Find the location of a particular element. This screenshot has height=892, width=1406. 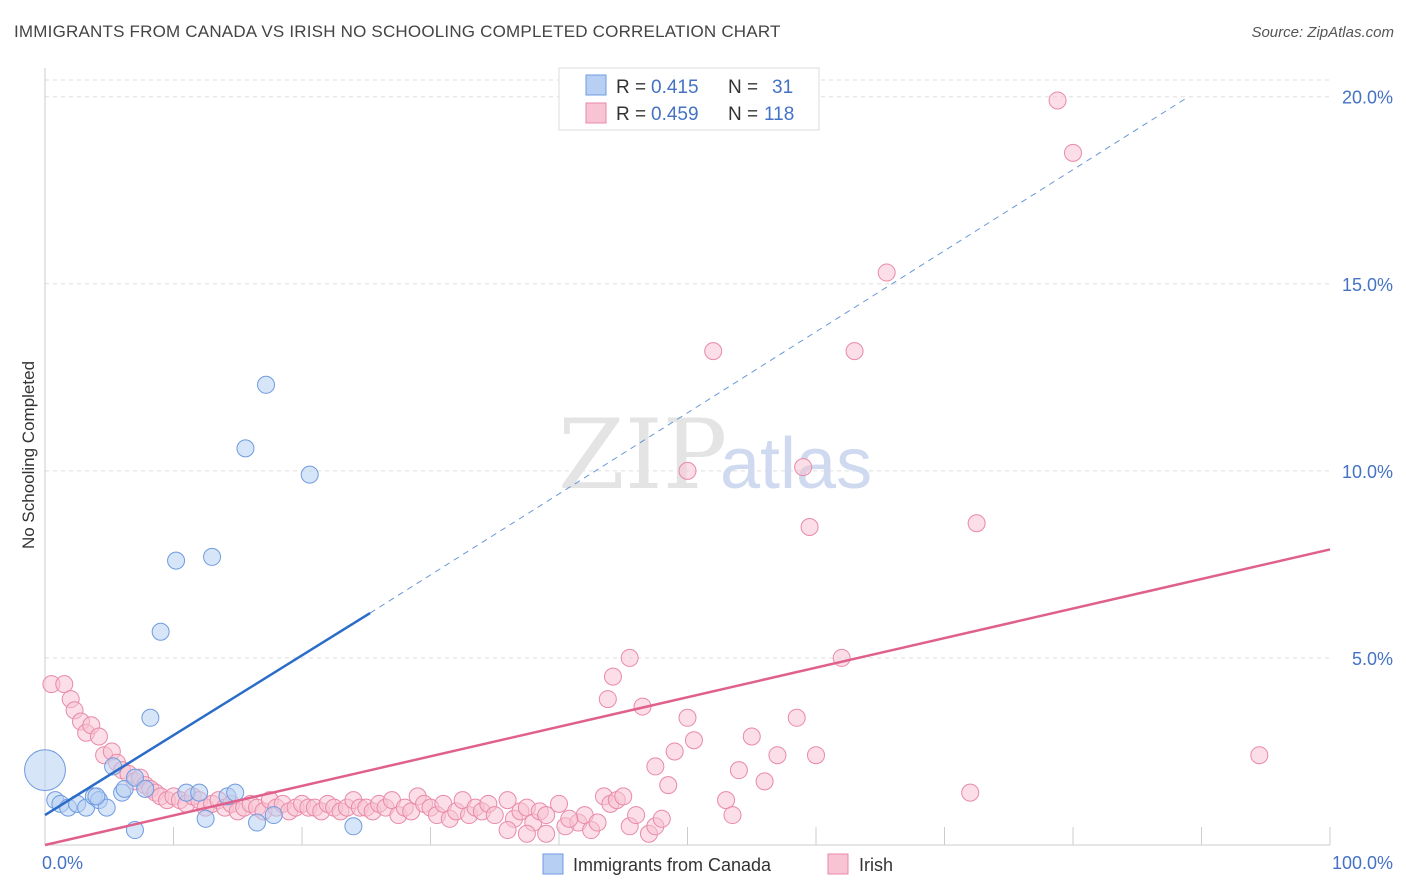

x-tick-label: 100.0% is located at coordinates (1362, 863).